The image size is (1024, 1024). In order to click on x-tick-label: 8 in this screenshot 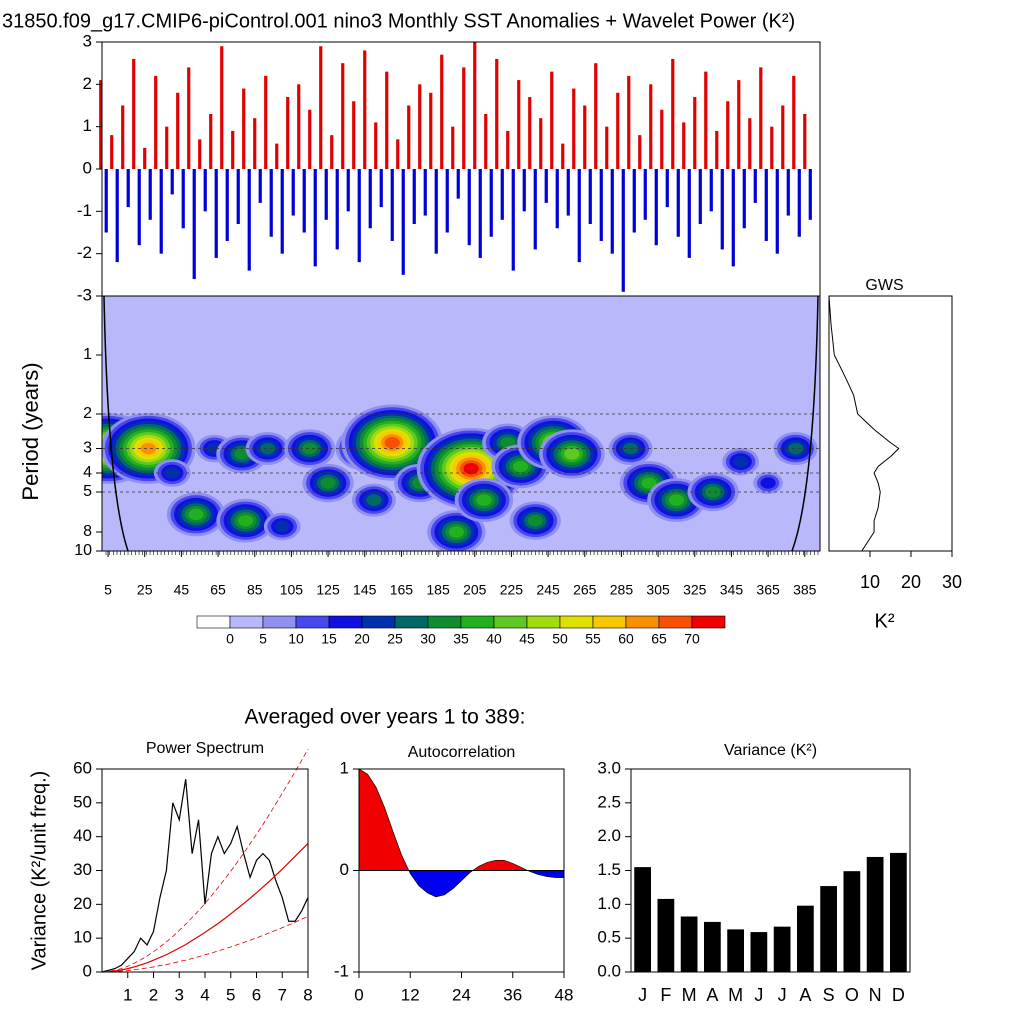, I will do `click(307, 994)`.